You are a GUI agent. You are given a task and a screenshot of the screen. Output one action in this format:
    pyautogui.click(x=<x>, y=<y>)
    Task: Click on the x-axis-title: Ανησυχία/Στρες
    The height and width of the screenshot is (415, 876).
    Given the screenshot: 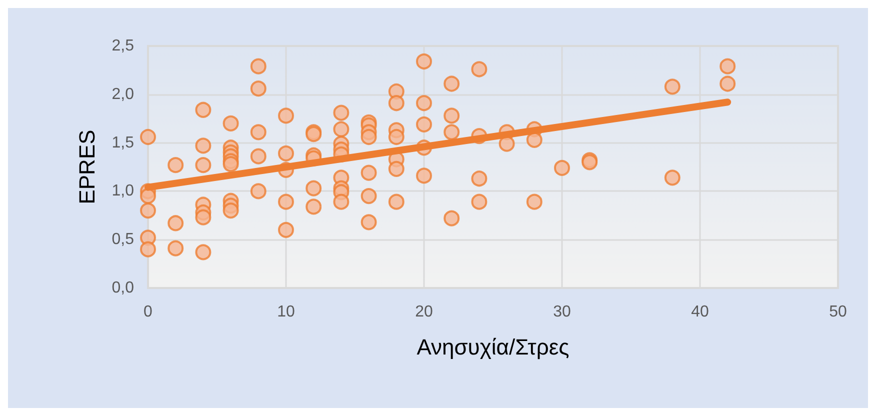 What is the action you would take?
    pyautogui.click(x=493, y=347)
    